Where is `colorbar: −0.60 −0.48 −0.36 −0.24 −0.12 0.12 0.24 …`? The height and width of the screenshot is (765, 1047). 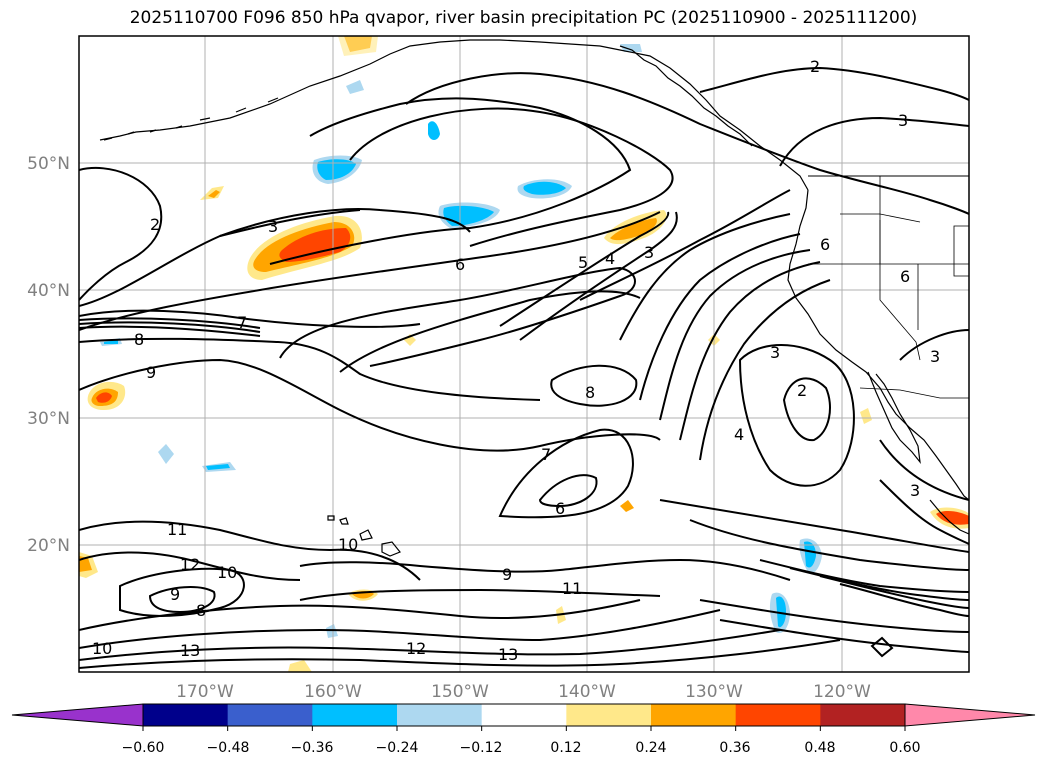
colorbar: −0.60 −0.48 −0.36 −0.24 −0.12 0.12 0.24 … is located at coordinates (523, 729).